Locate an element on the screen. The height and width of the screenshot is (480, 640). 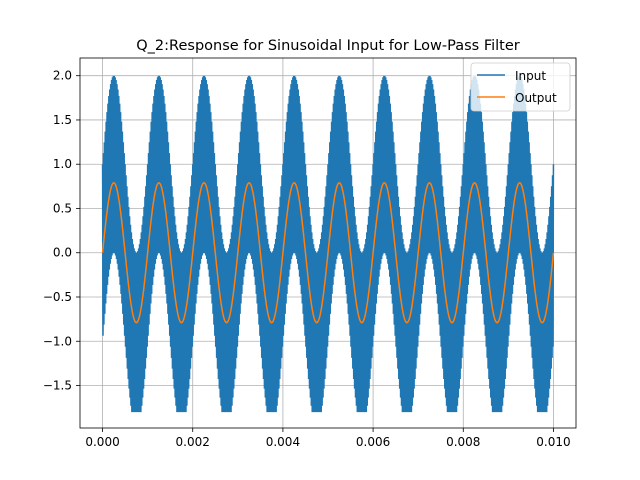
y-tick-label: 1.5 is located at coordinates (62, 120).